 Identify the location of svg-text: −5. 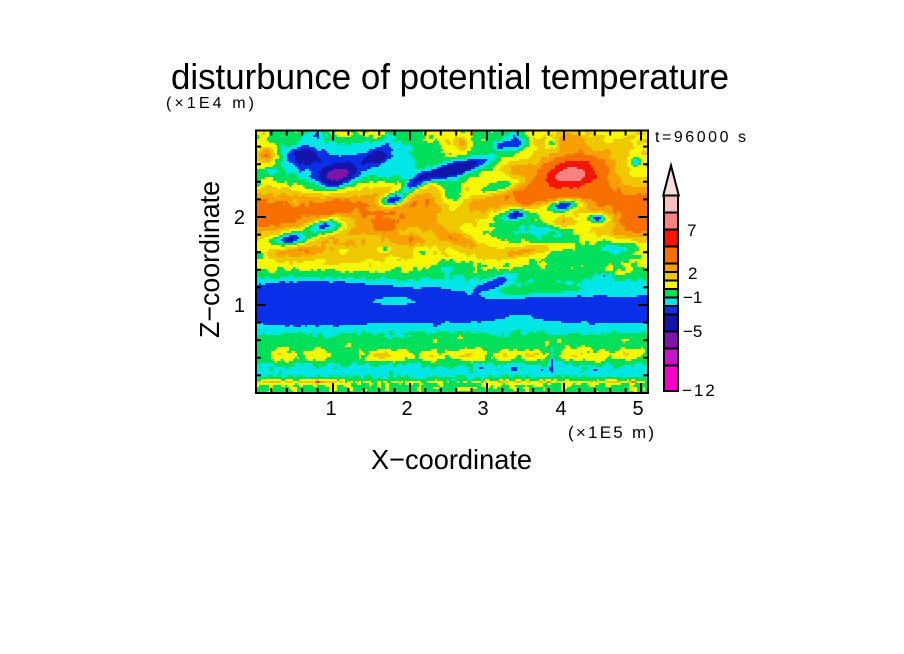
(692, 331).